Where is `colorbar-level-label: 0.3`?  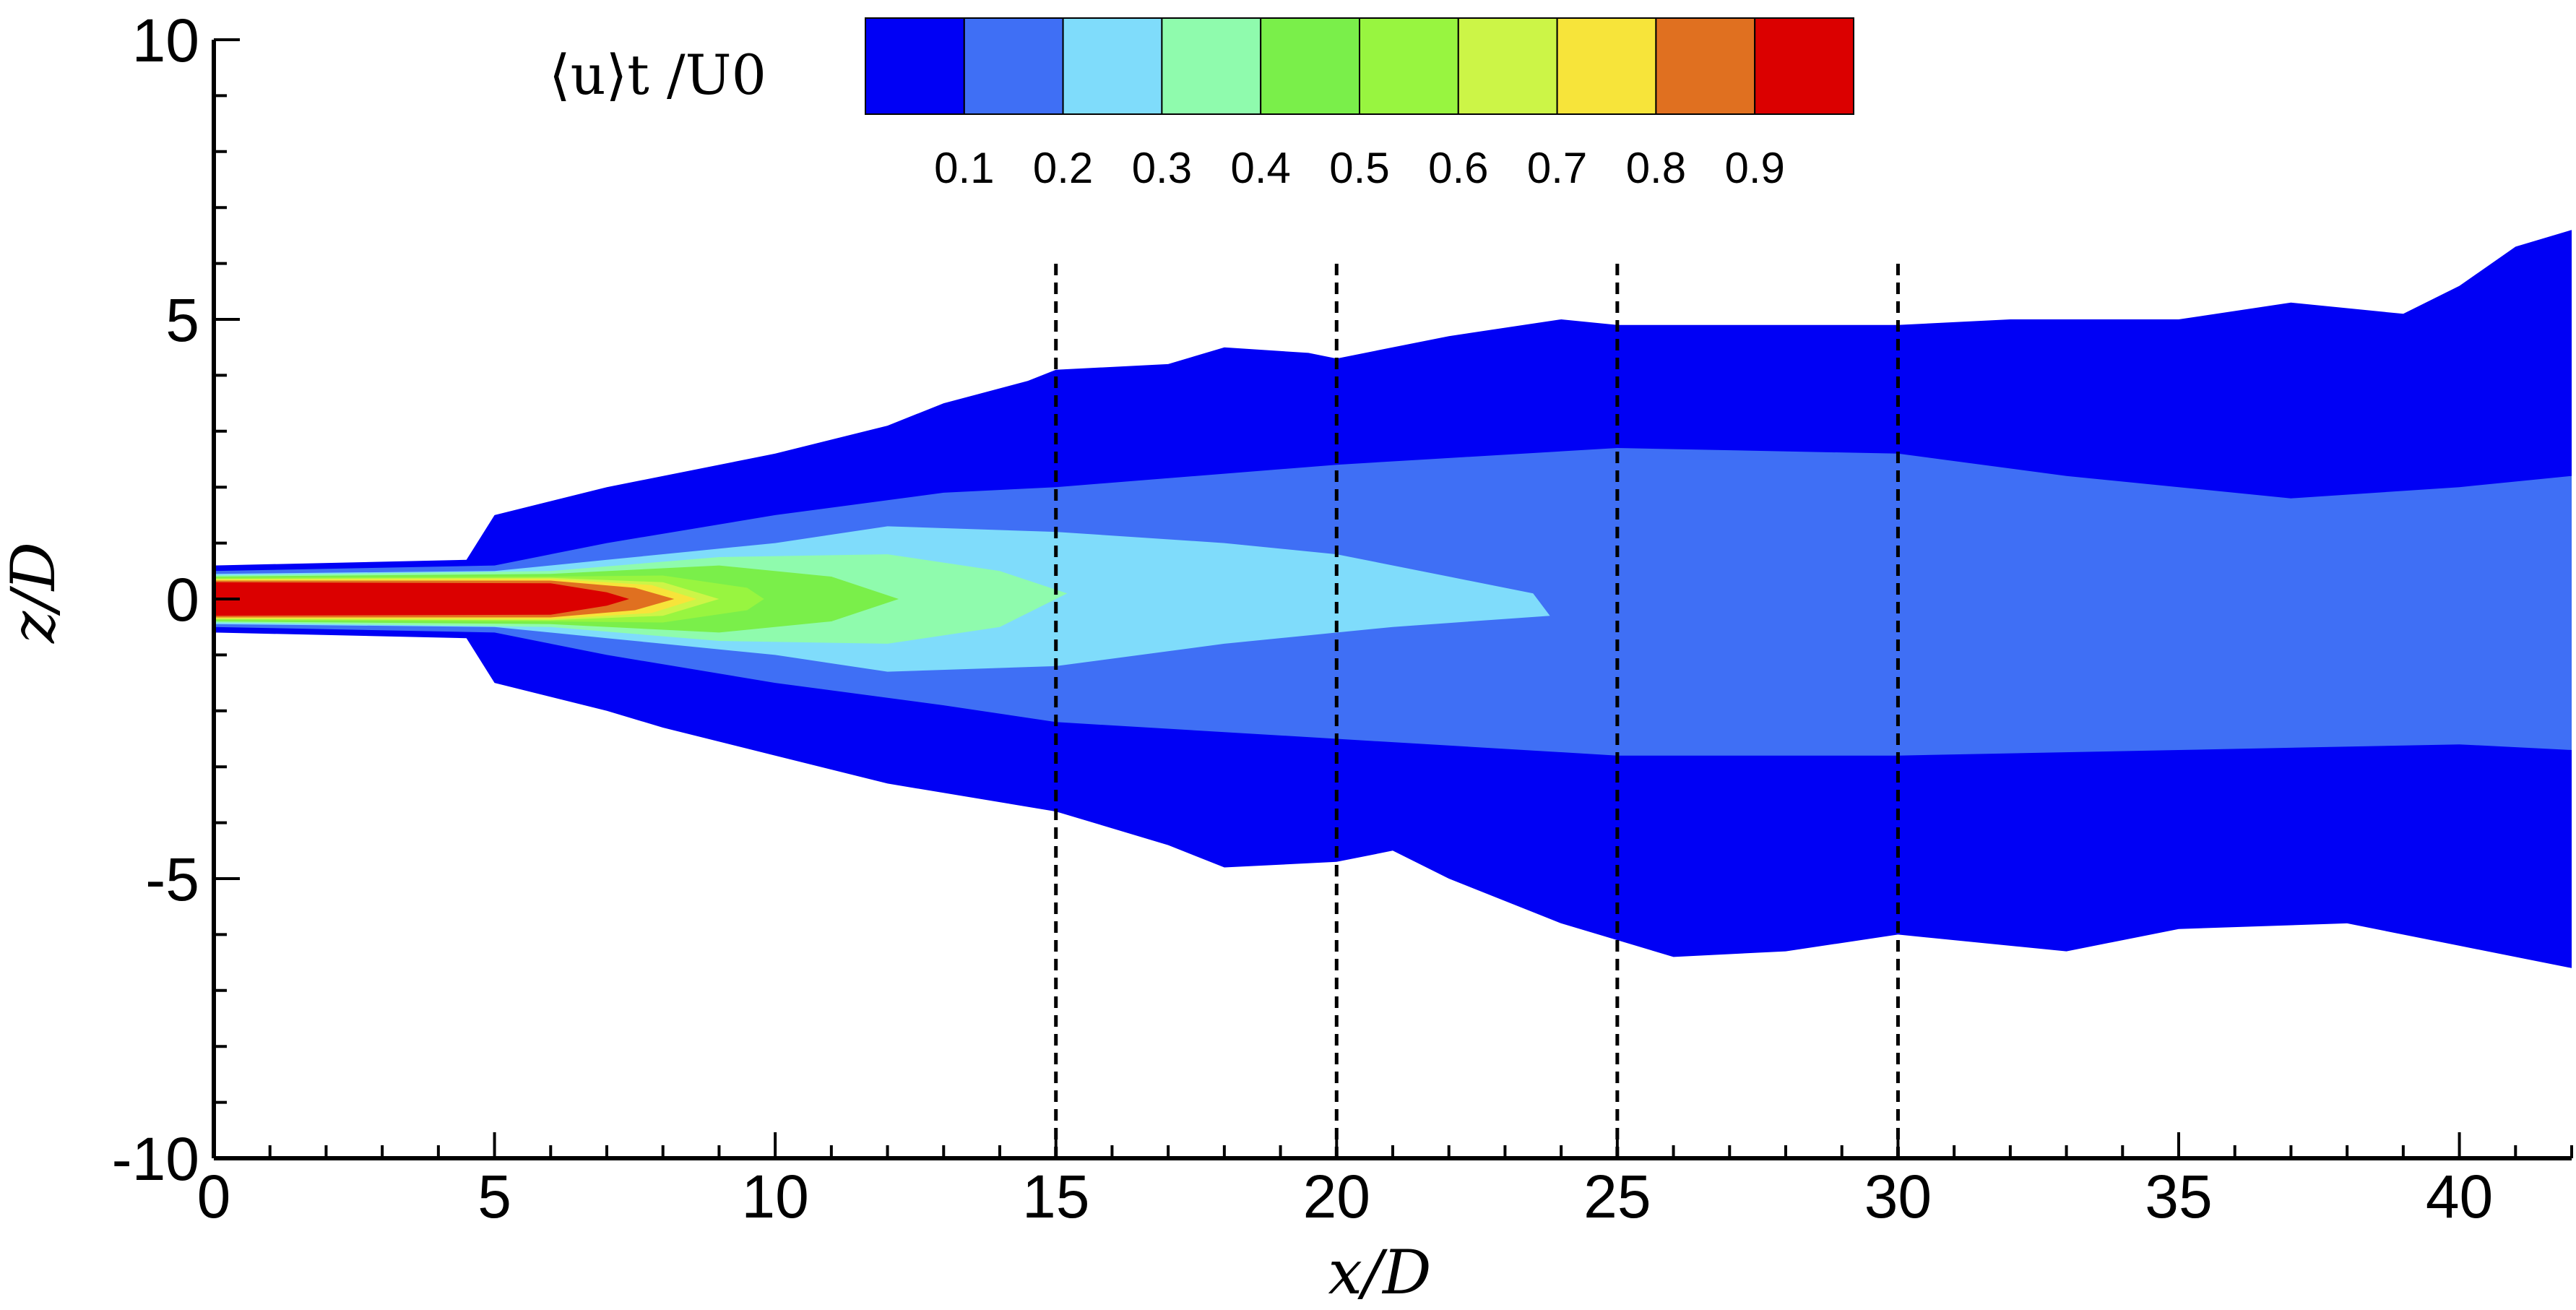
colorbar-level-label: 0.3 is located at coordinates (1162, 168).